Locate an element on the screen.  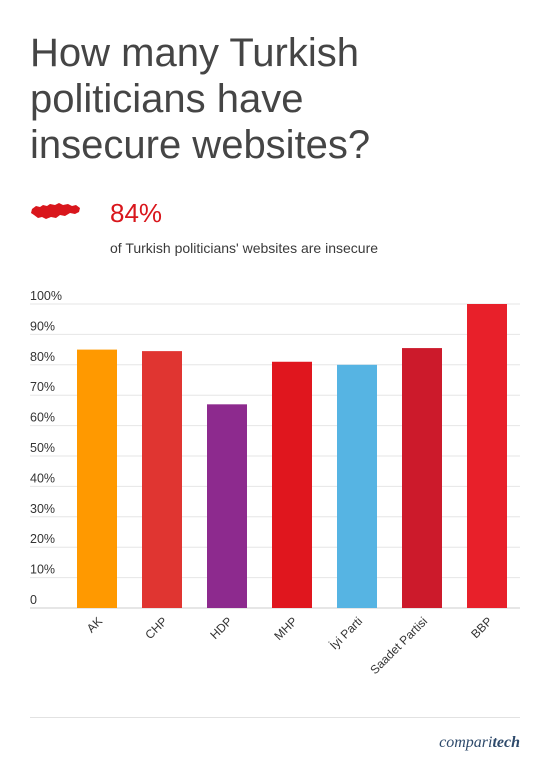
bar-ak is located at coordinates (97, 478).